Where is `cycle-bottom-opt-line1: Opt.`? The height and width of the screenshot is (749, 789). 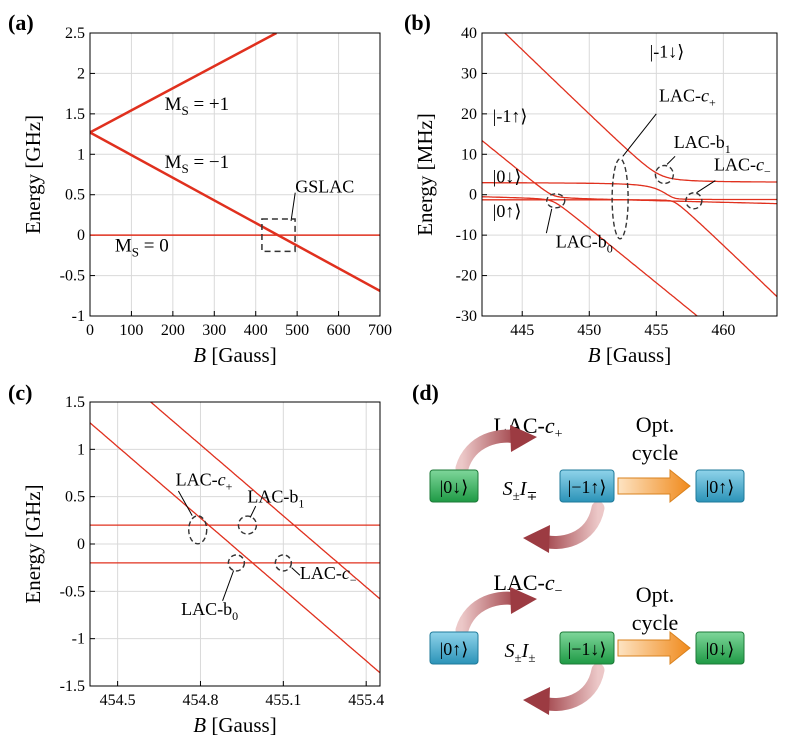 cycle-bottom-opt-line1: Opt. is located at coordinates (655, 594).